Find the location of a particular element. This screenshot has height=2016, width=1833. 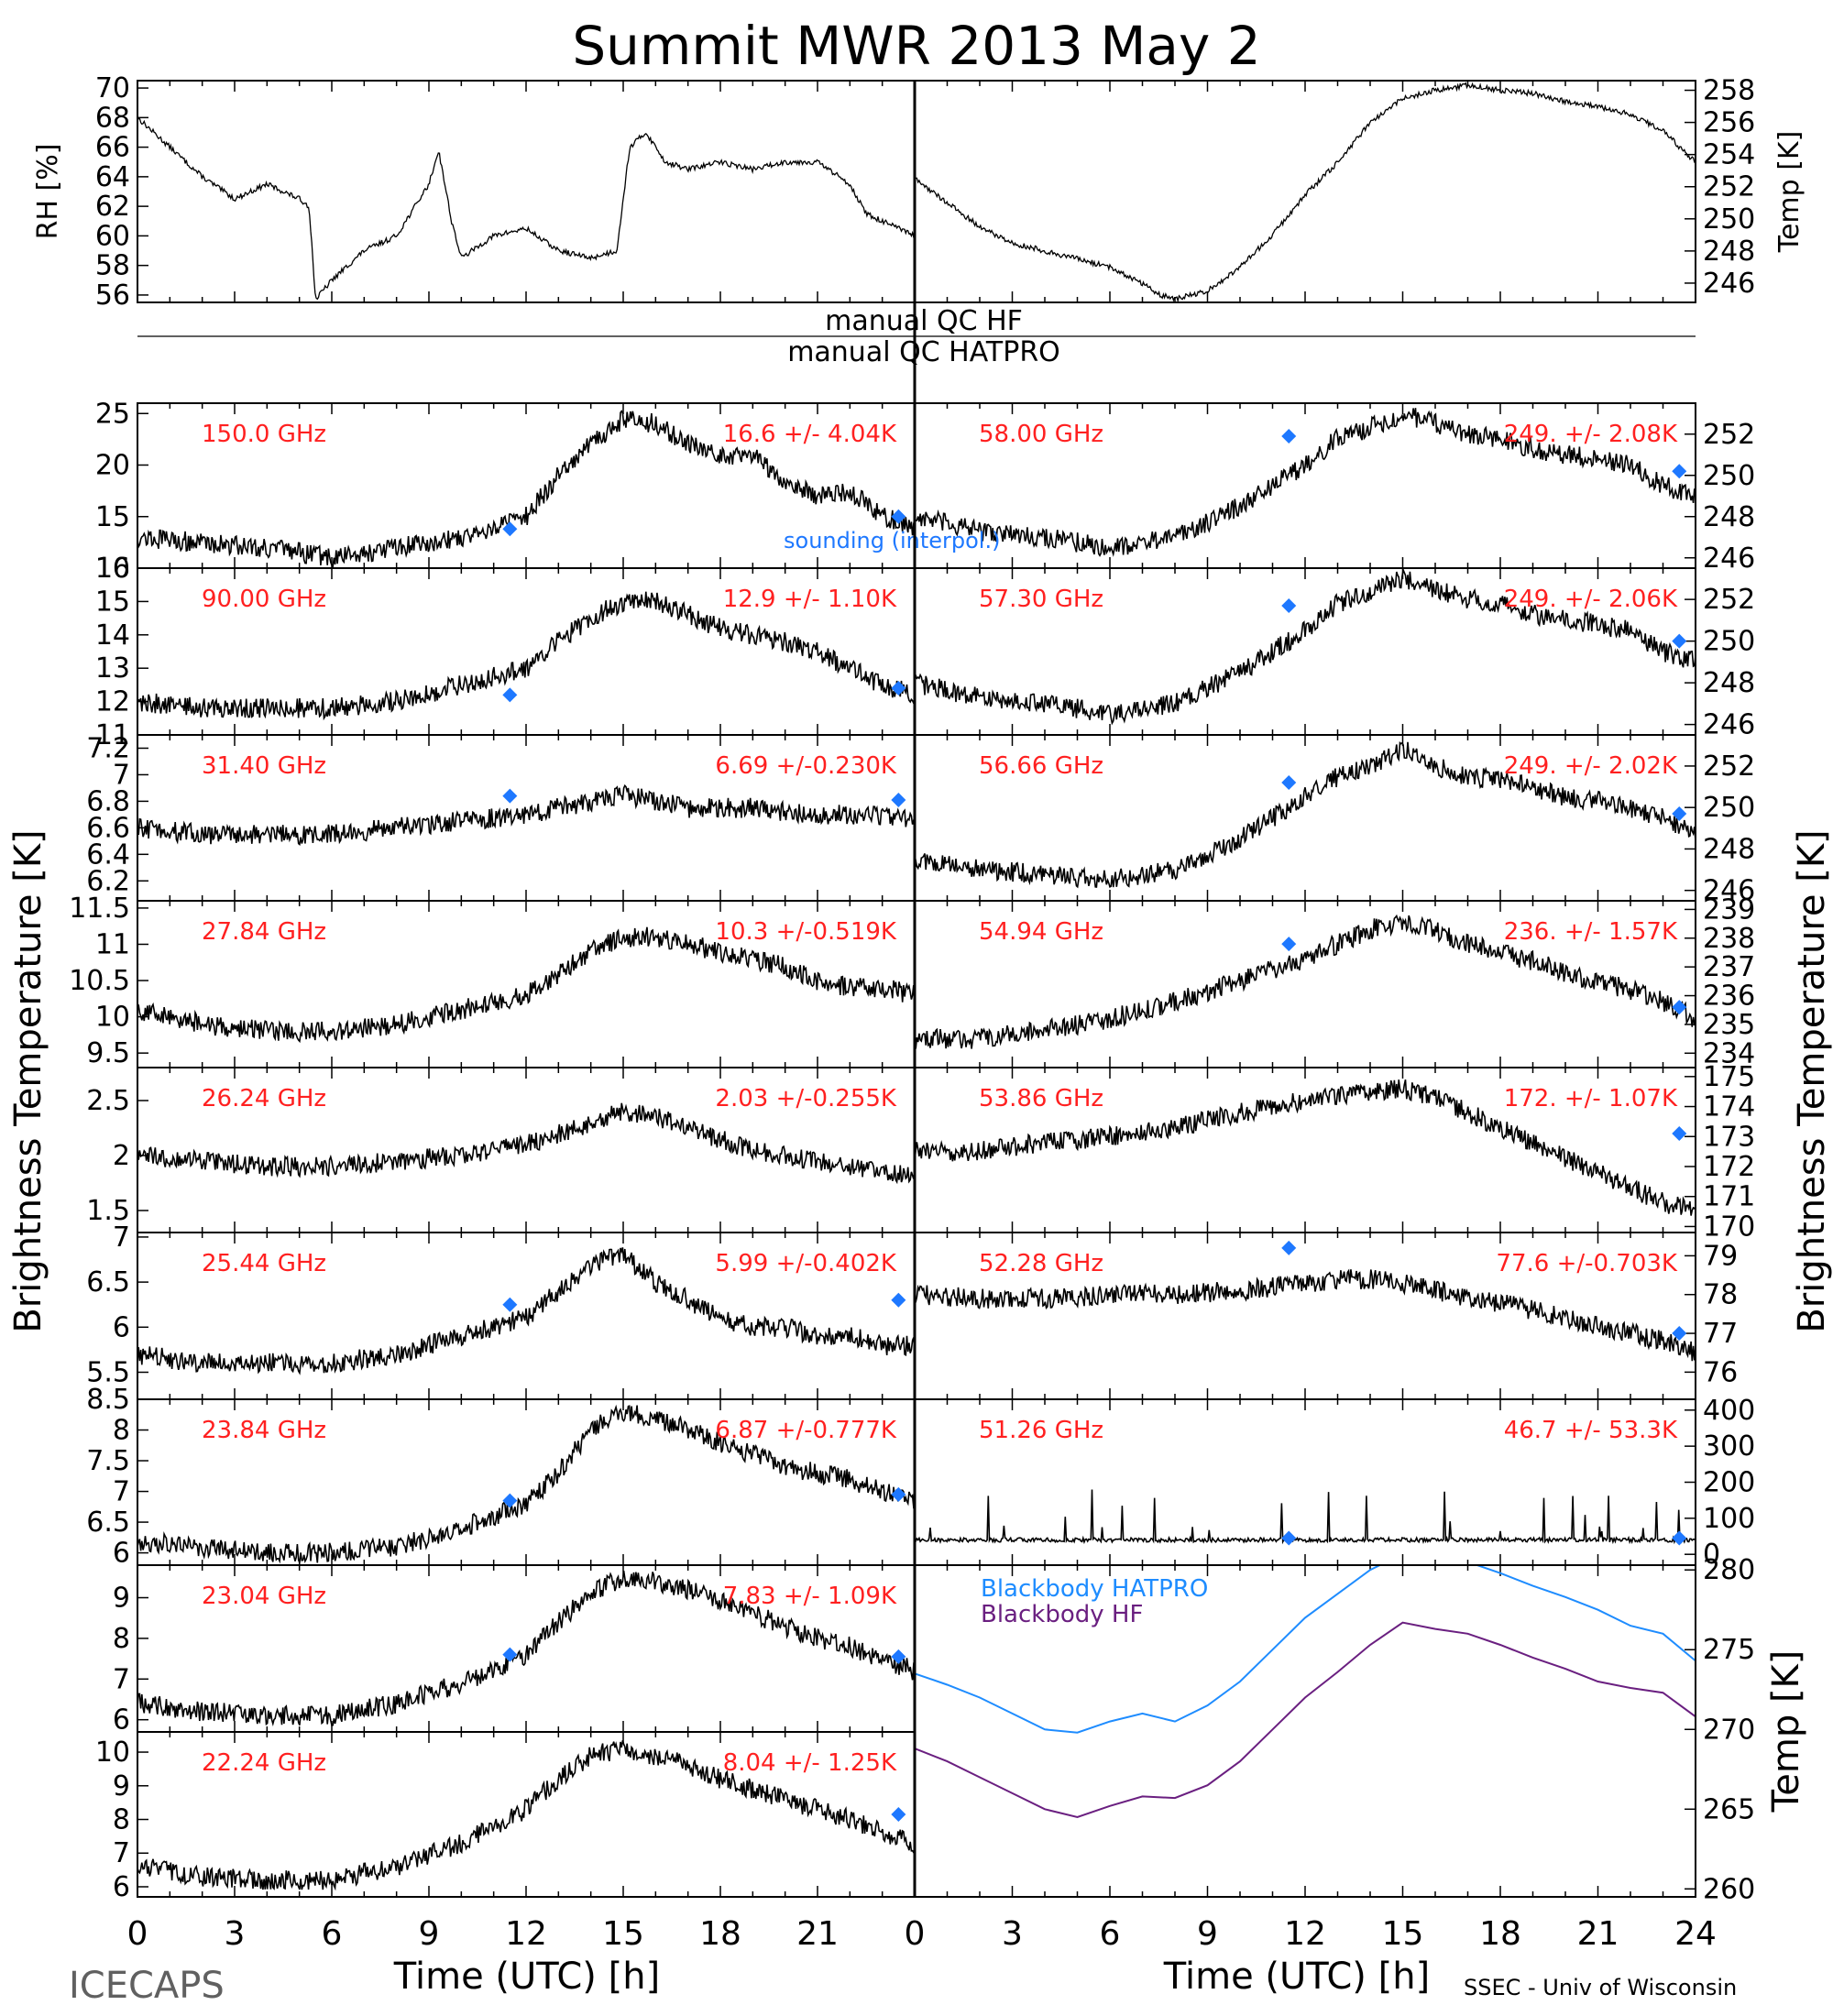

frequency-label: 57.30 GHz is located at coordinates (1041, 599).